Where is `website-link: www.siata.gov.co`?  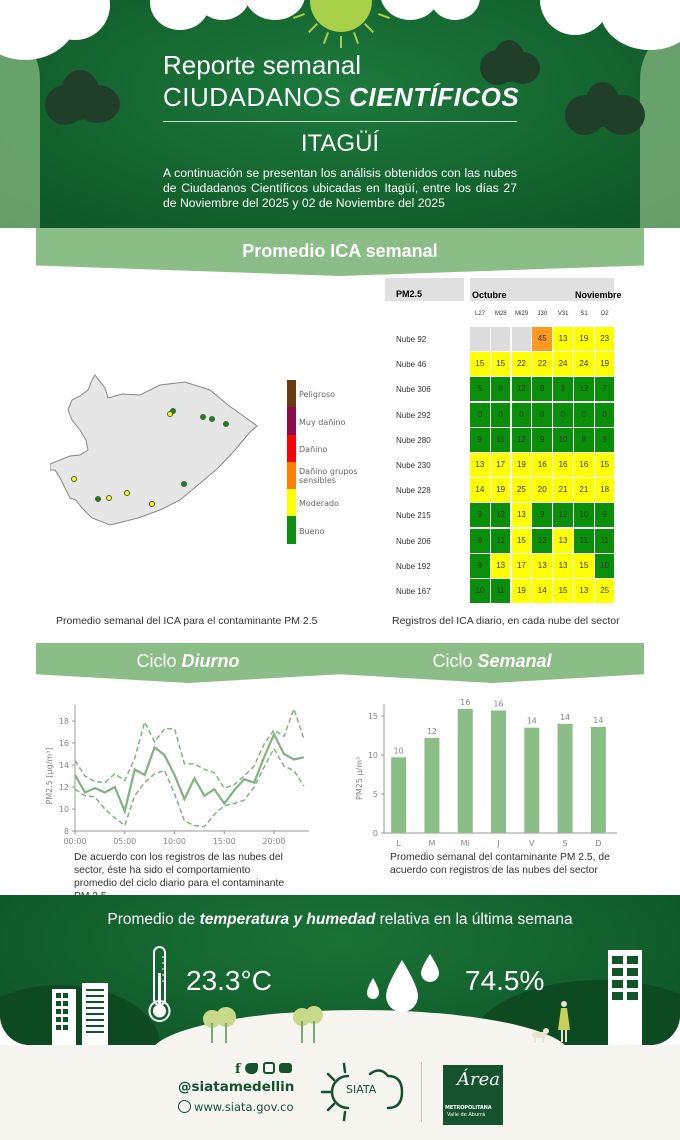 website-link: www.siata.gov.co is located at coordinates (236, 1107).